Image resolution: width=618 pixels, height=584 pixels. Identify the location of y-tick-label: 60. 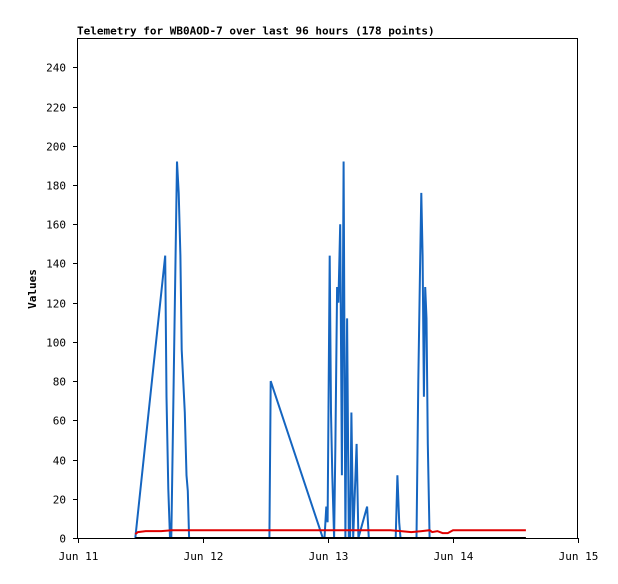
(59, 421).